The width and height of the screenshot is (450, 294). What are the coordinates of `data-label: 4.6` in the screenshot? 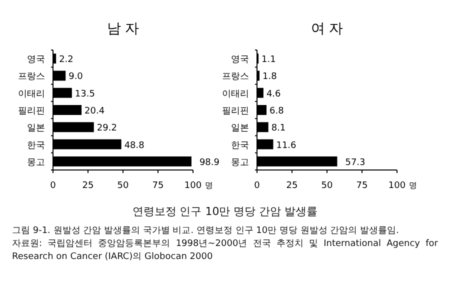 It's located at (274, 94).